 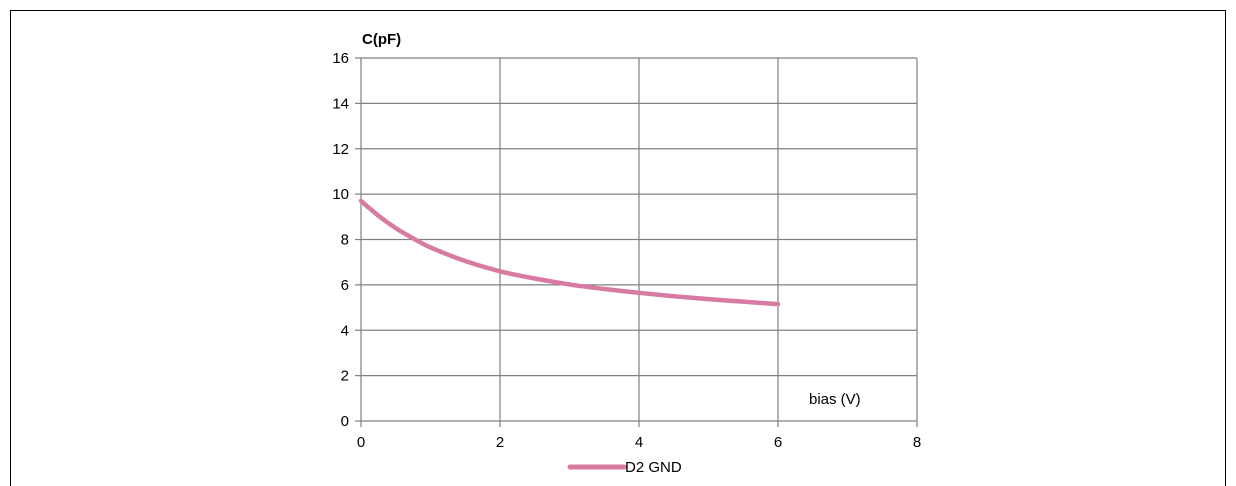 What do you see at coordinates (917, 442) in the screenshot?
I see `x-tick-label: 8` at bounding box center [917, 442].